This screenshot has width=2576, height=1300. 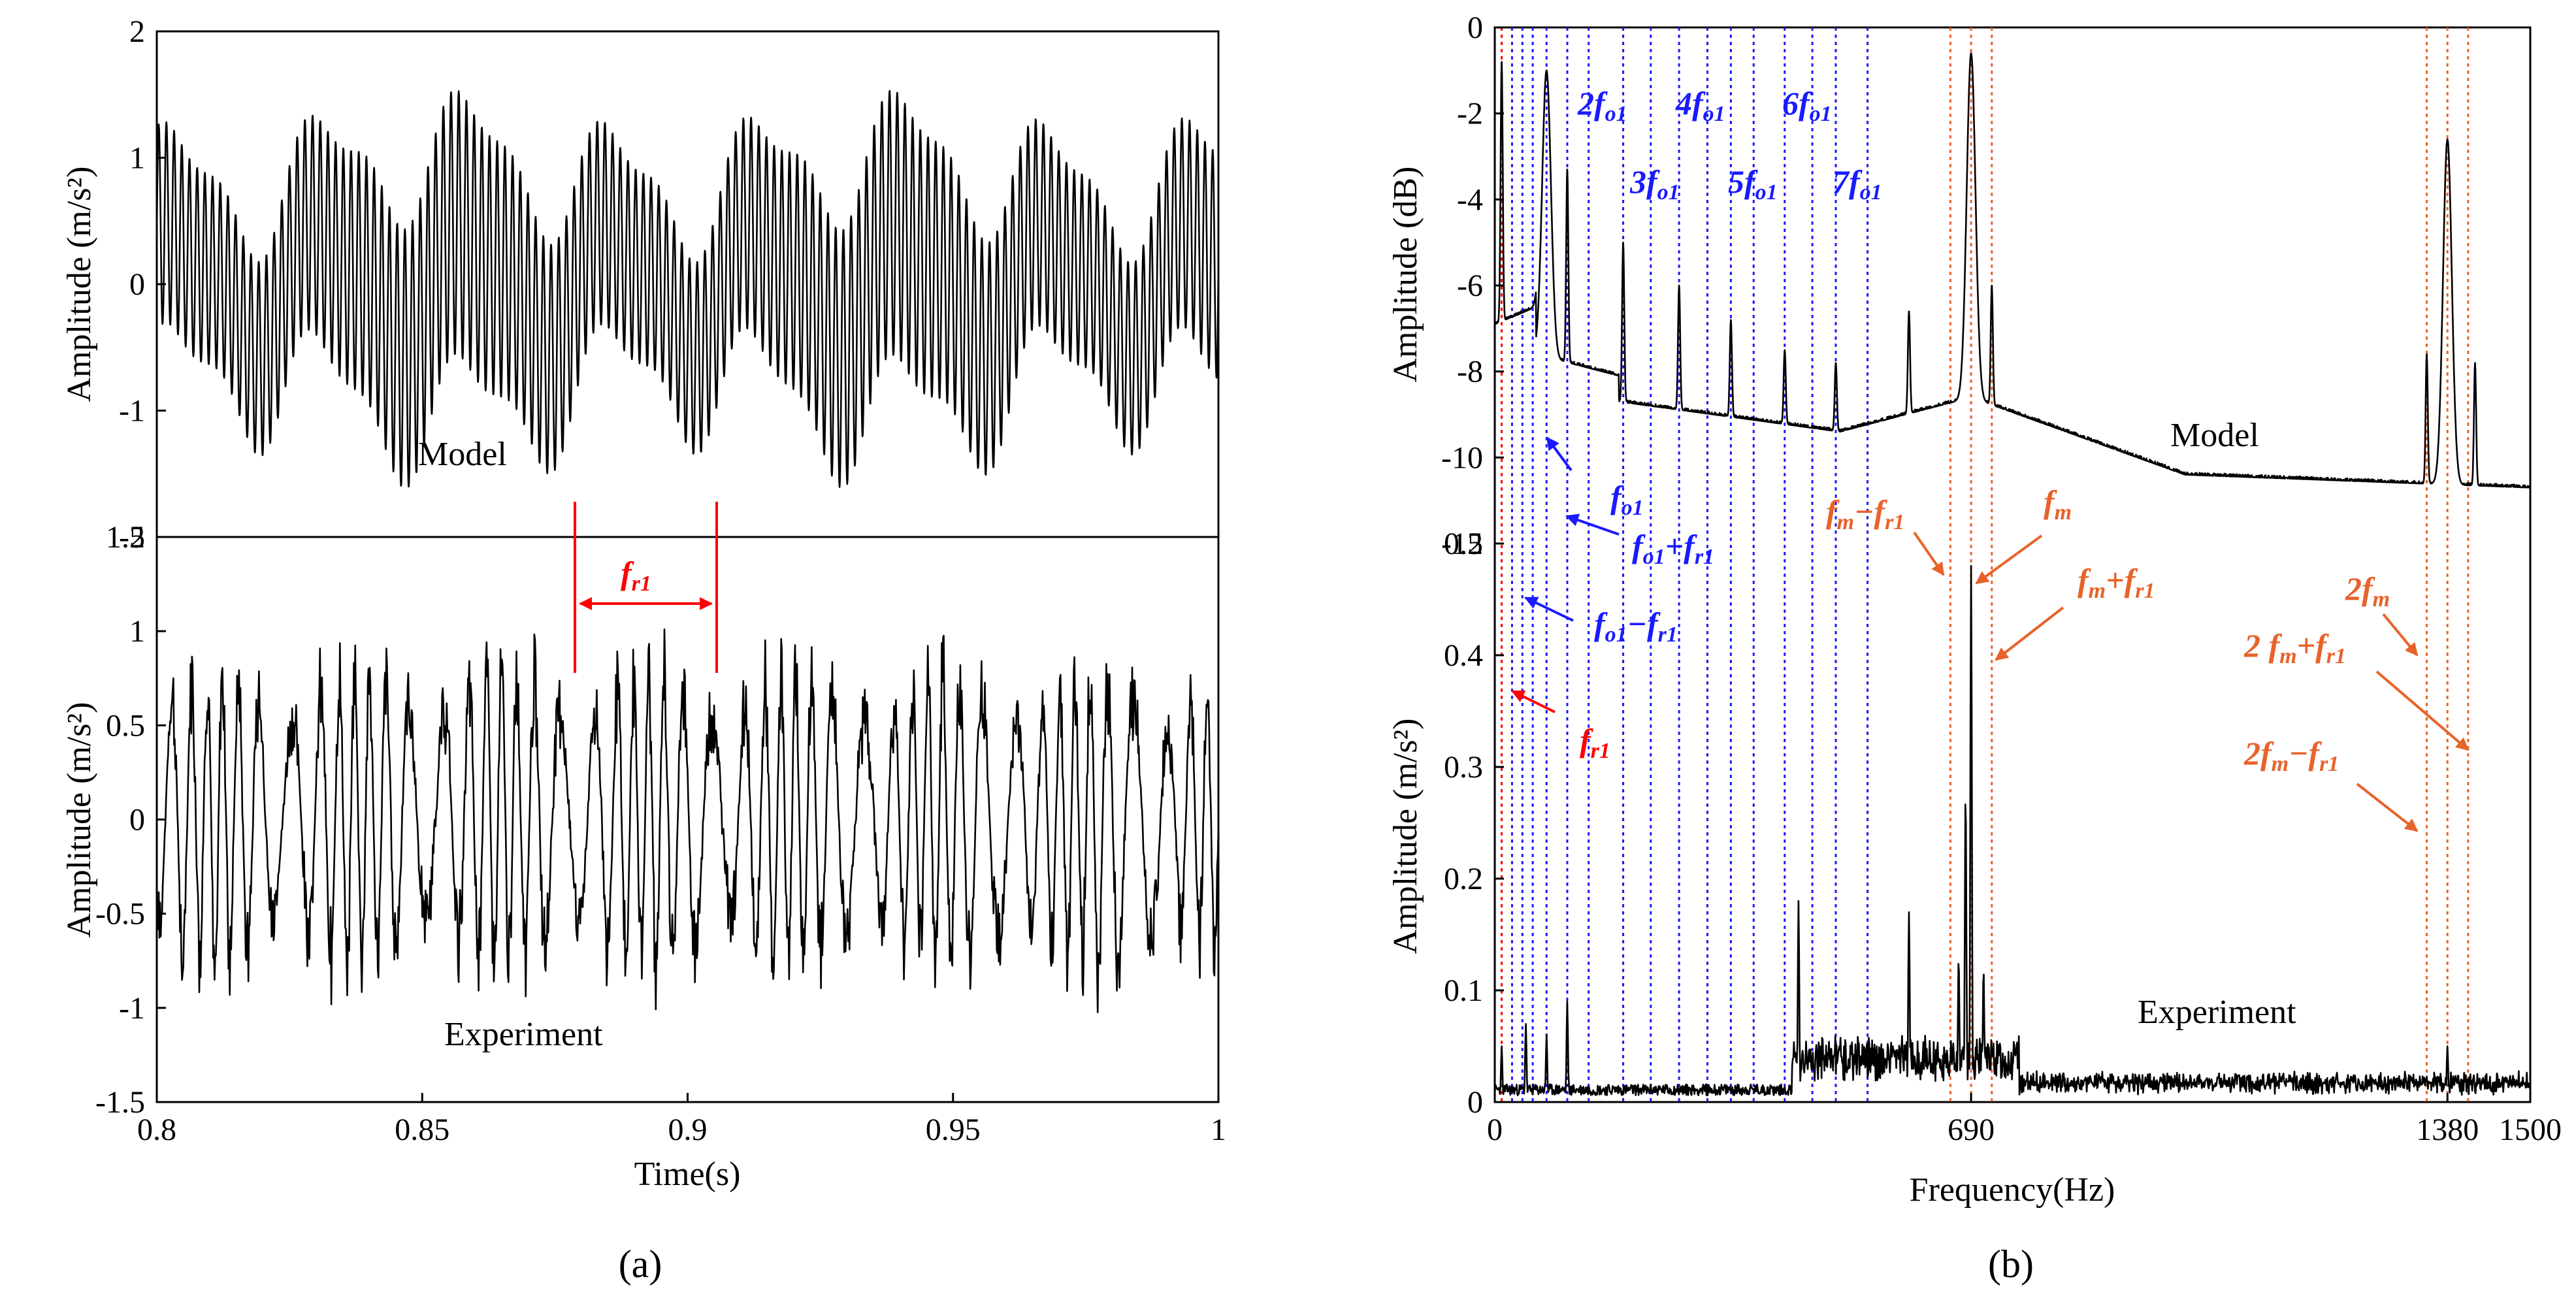 What do you see at coordinates (1559, 454) in the screenshot?
I see `arrow-fo1` at bounding box center [1559, 454].